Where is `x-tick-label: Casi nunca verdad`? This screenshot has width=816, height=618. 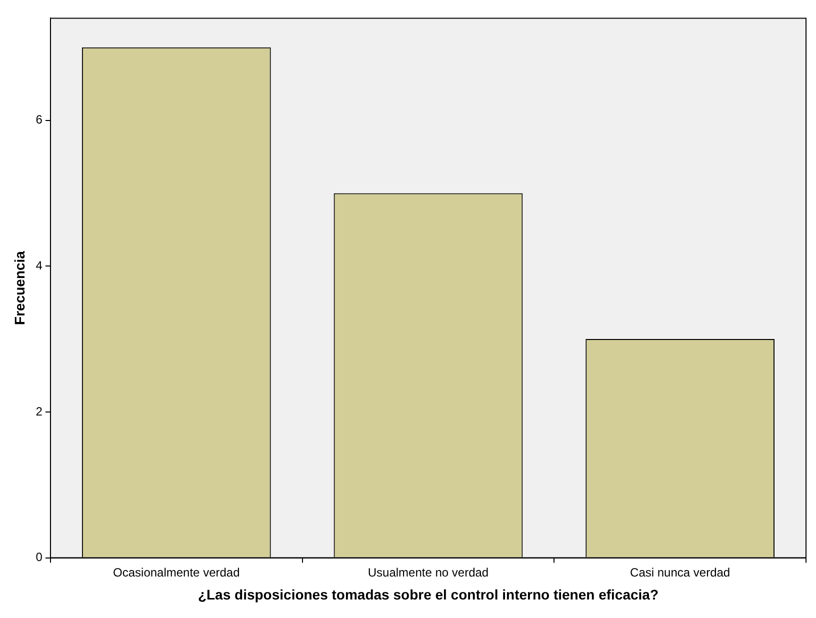 x-tick-label: Casi nunca verdad is located at coordinates (680, 572).